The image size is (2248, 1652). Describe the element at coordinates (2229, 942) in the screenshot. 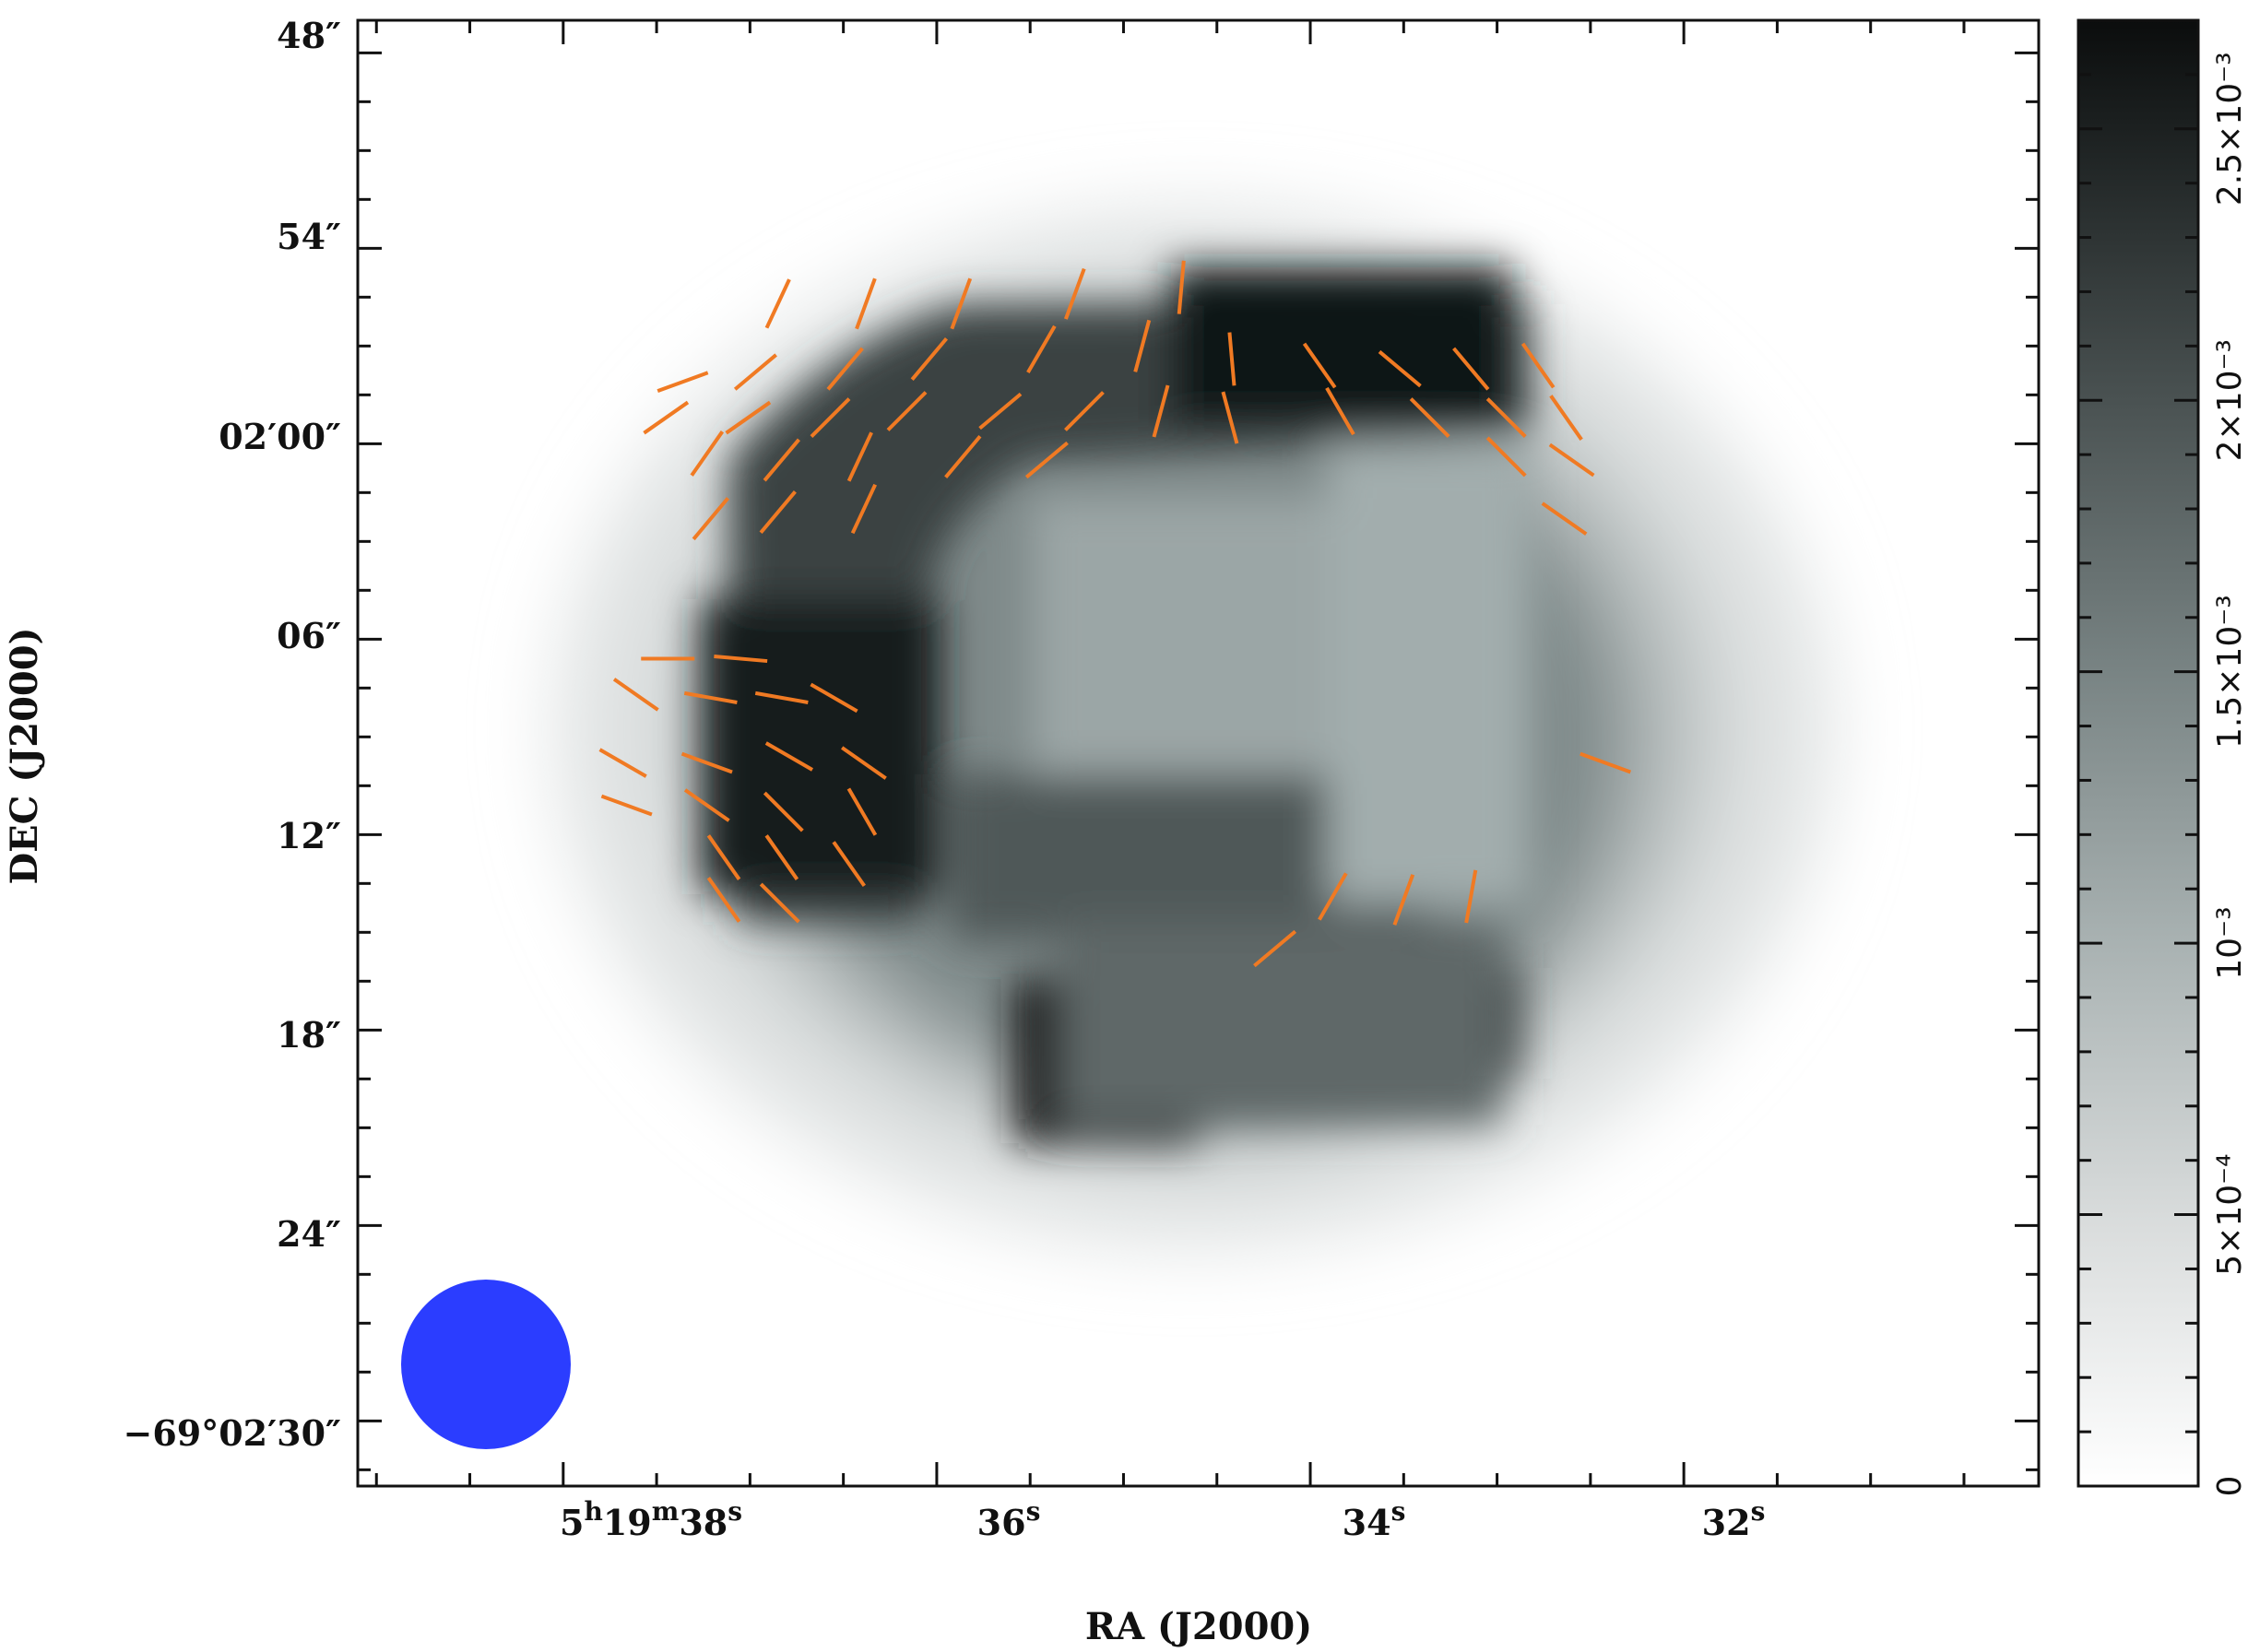

I see `colorbar-tick-label: 10⁻³` at that location.